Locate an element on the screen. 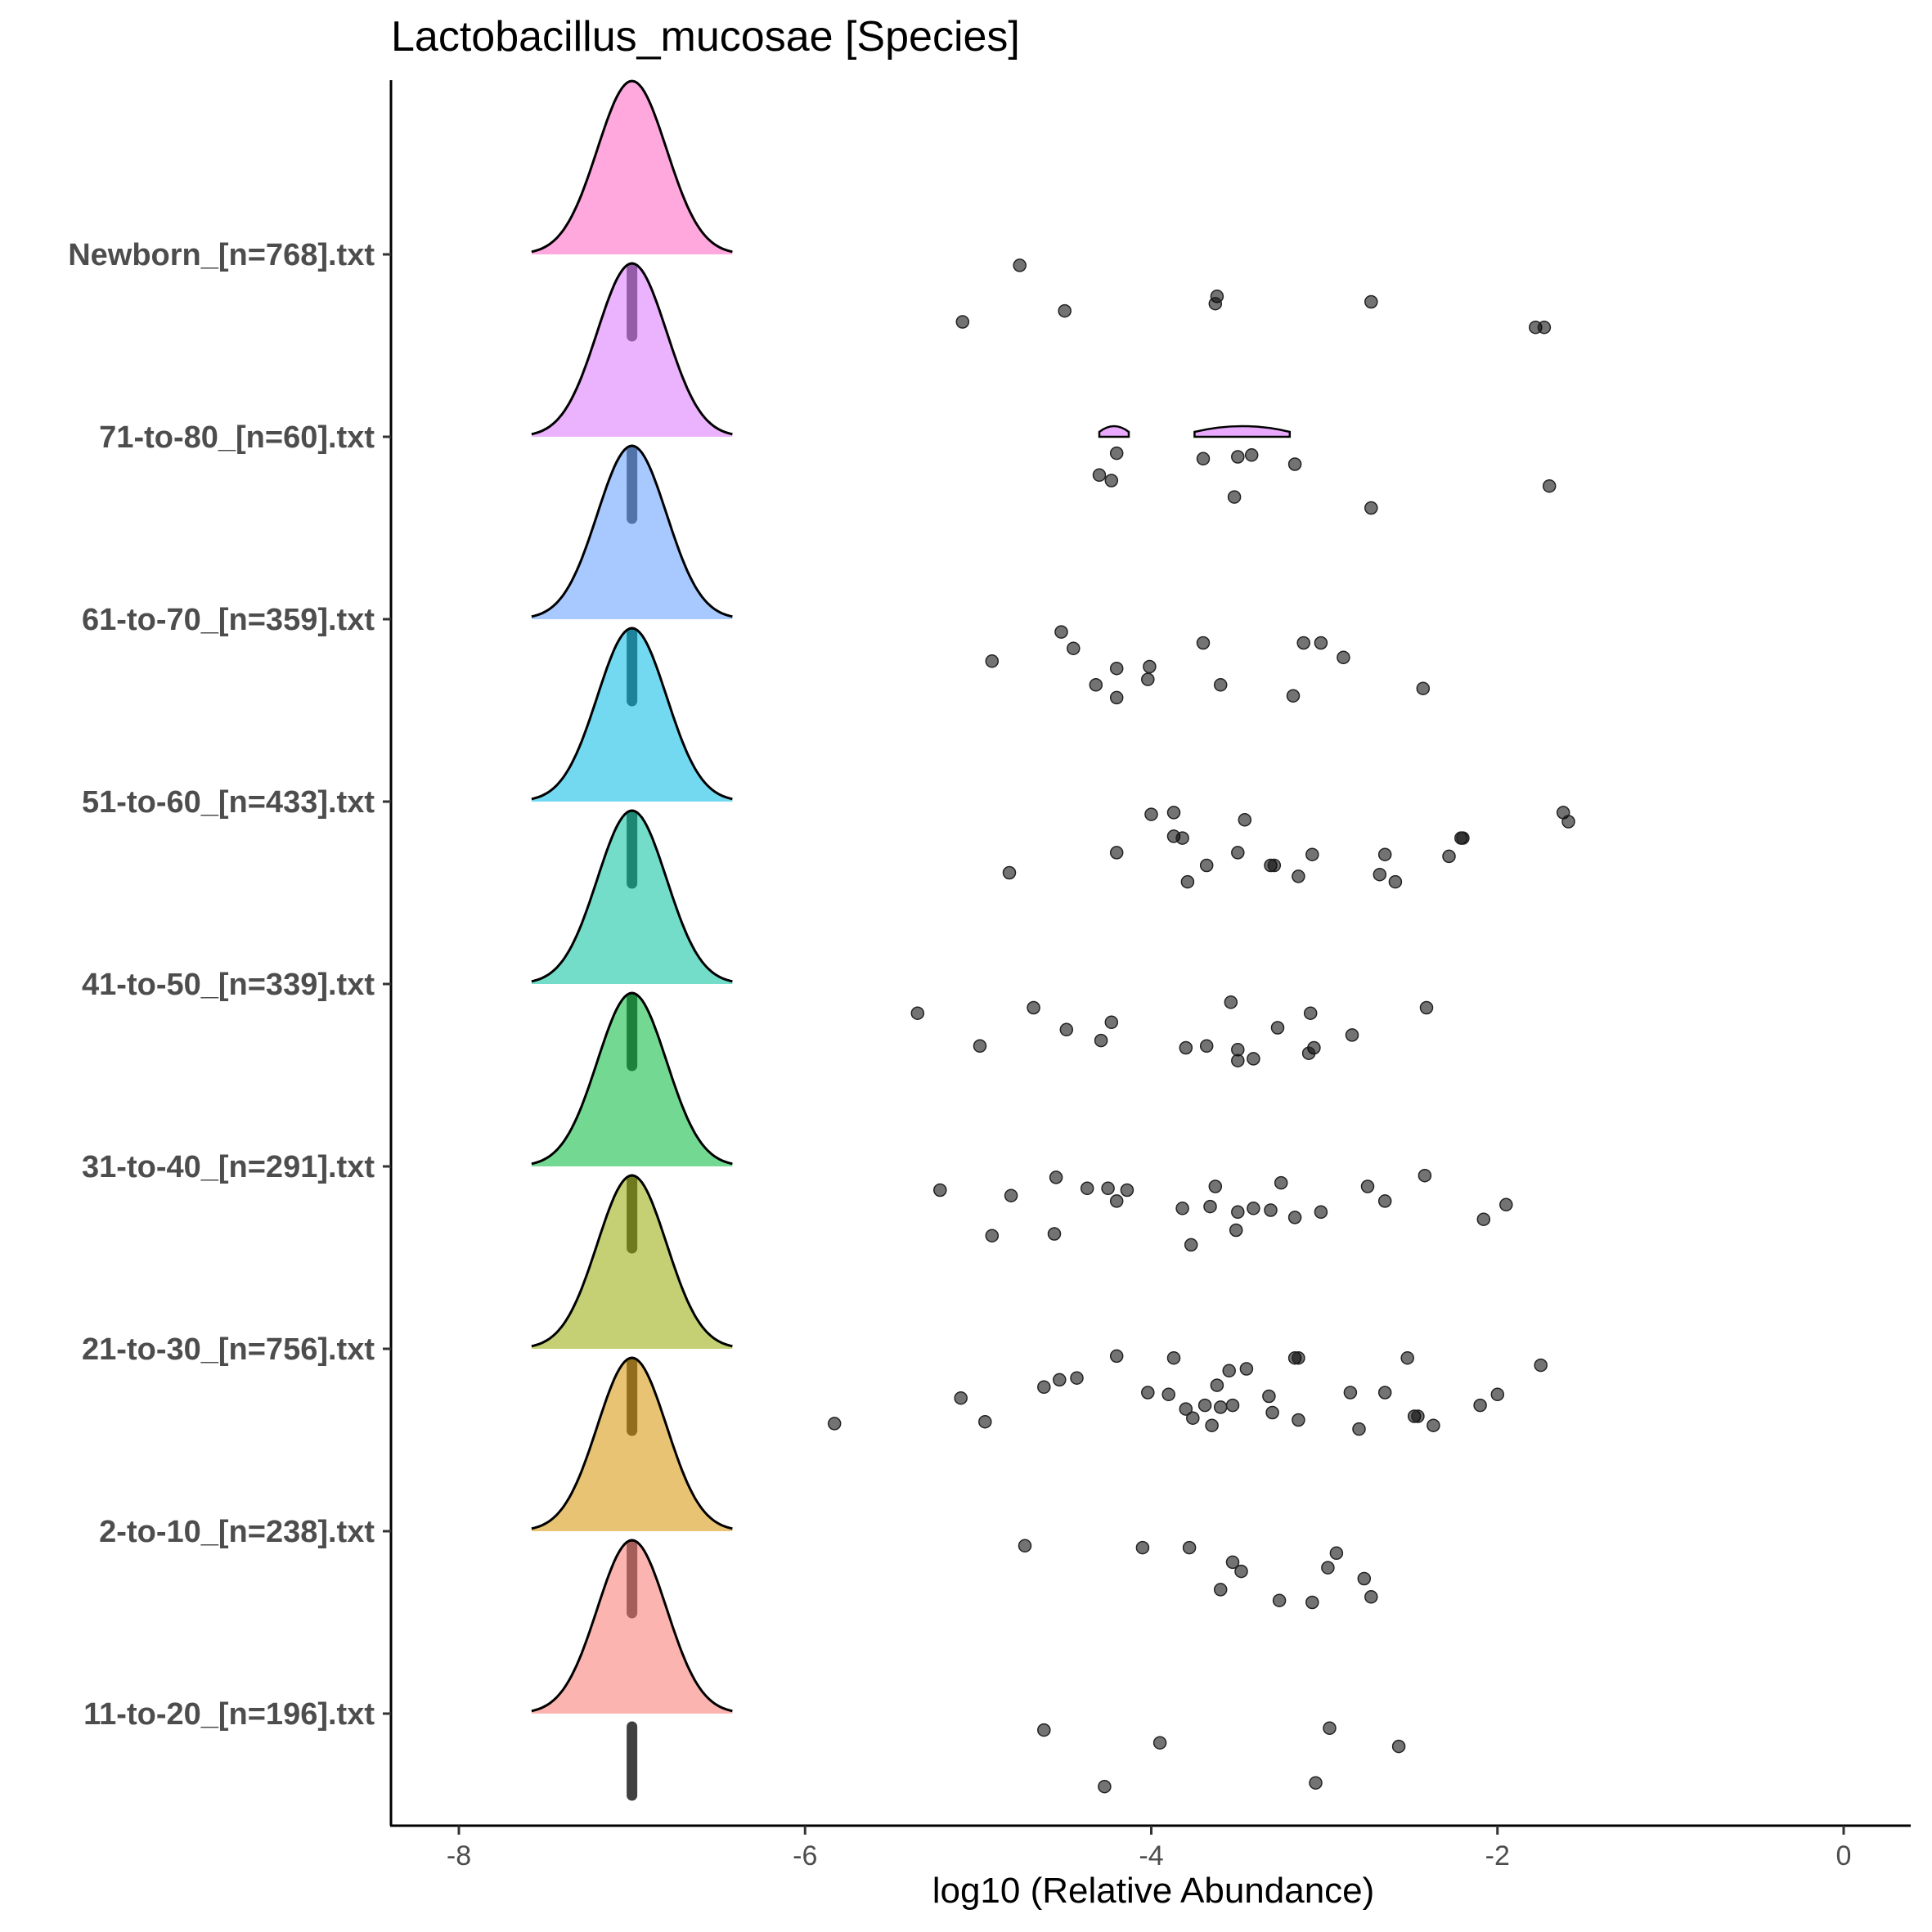  x-ticks: -8 -6 -4 -2 0 is located at coordinates (1149, 1849).